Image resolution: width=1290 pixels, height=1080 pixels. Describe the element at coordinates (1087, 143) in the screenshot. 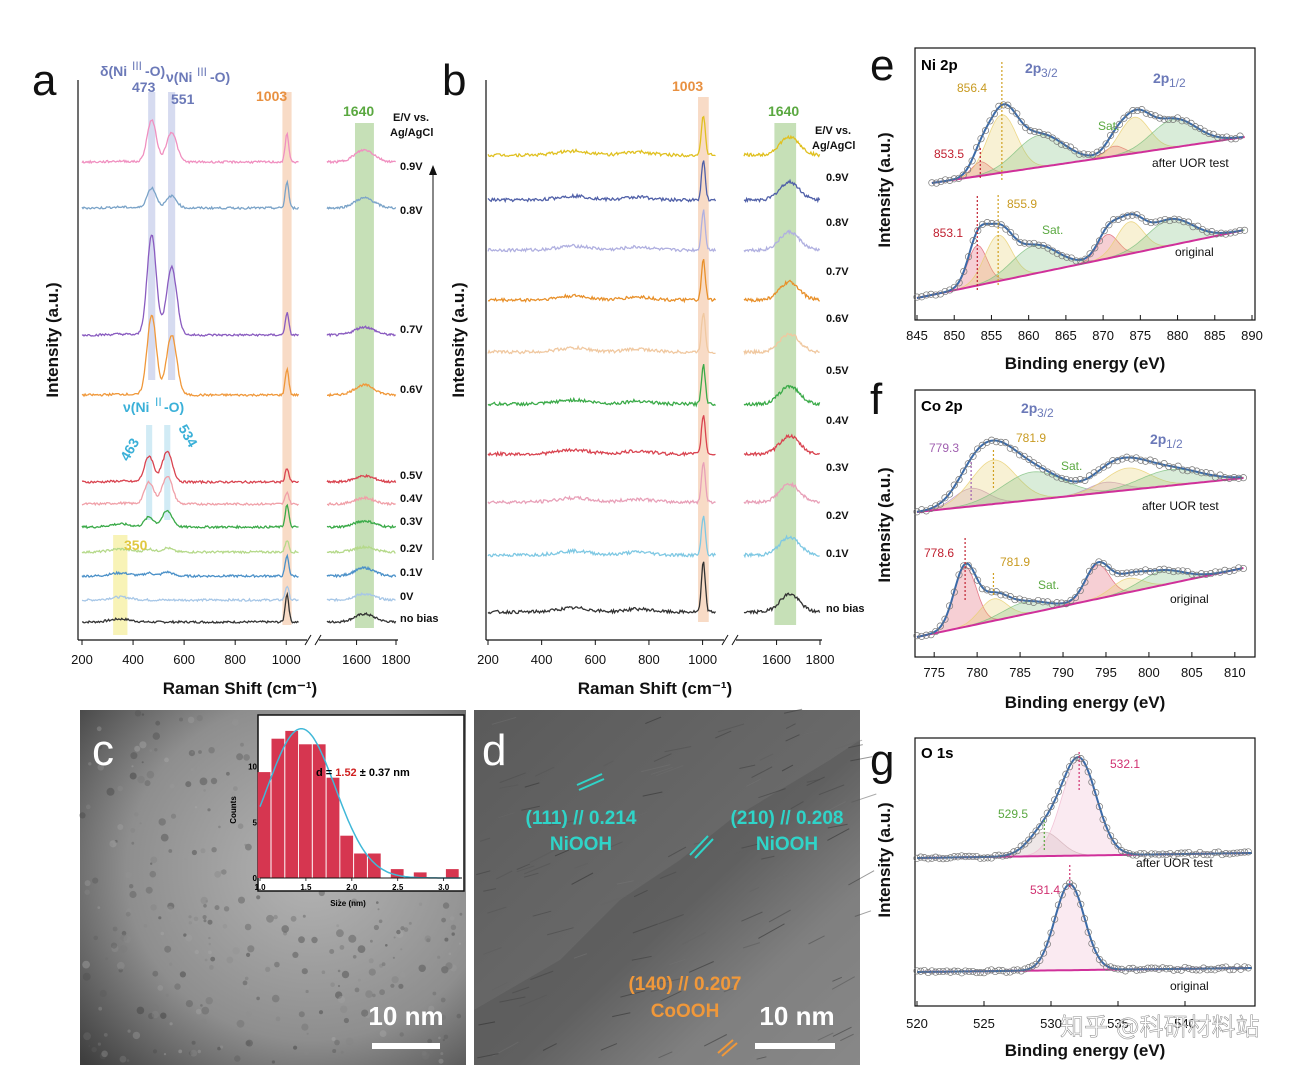

I see `envelope-fit` at that location.